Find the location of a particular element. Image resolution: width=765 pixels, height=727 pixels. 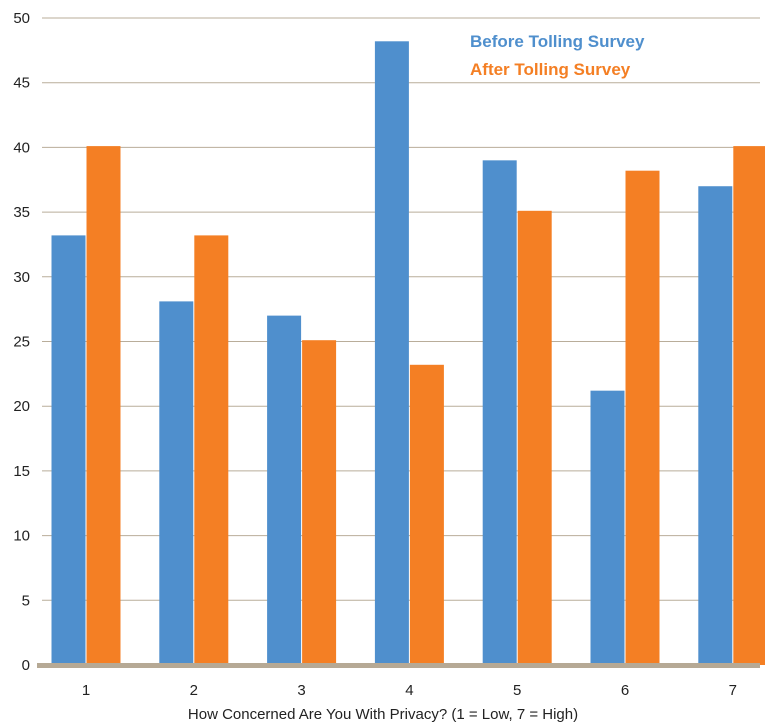

y-tick-label: 15 is located at coordinates (21, 471).